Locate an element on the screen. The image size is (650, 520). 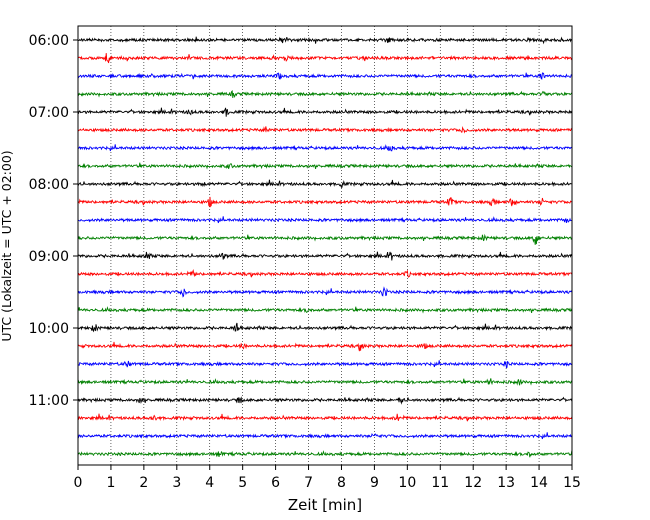
x-tick-label: 15 is located at coordinates (572, 483).